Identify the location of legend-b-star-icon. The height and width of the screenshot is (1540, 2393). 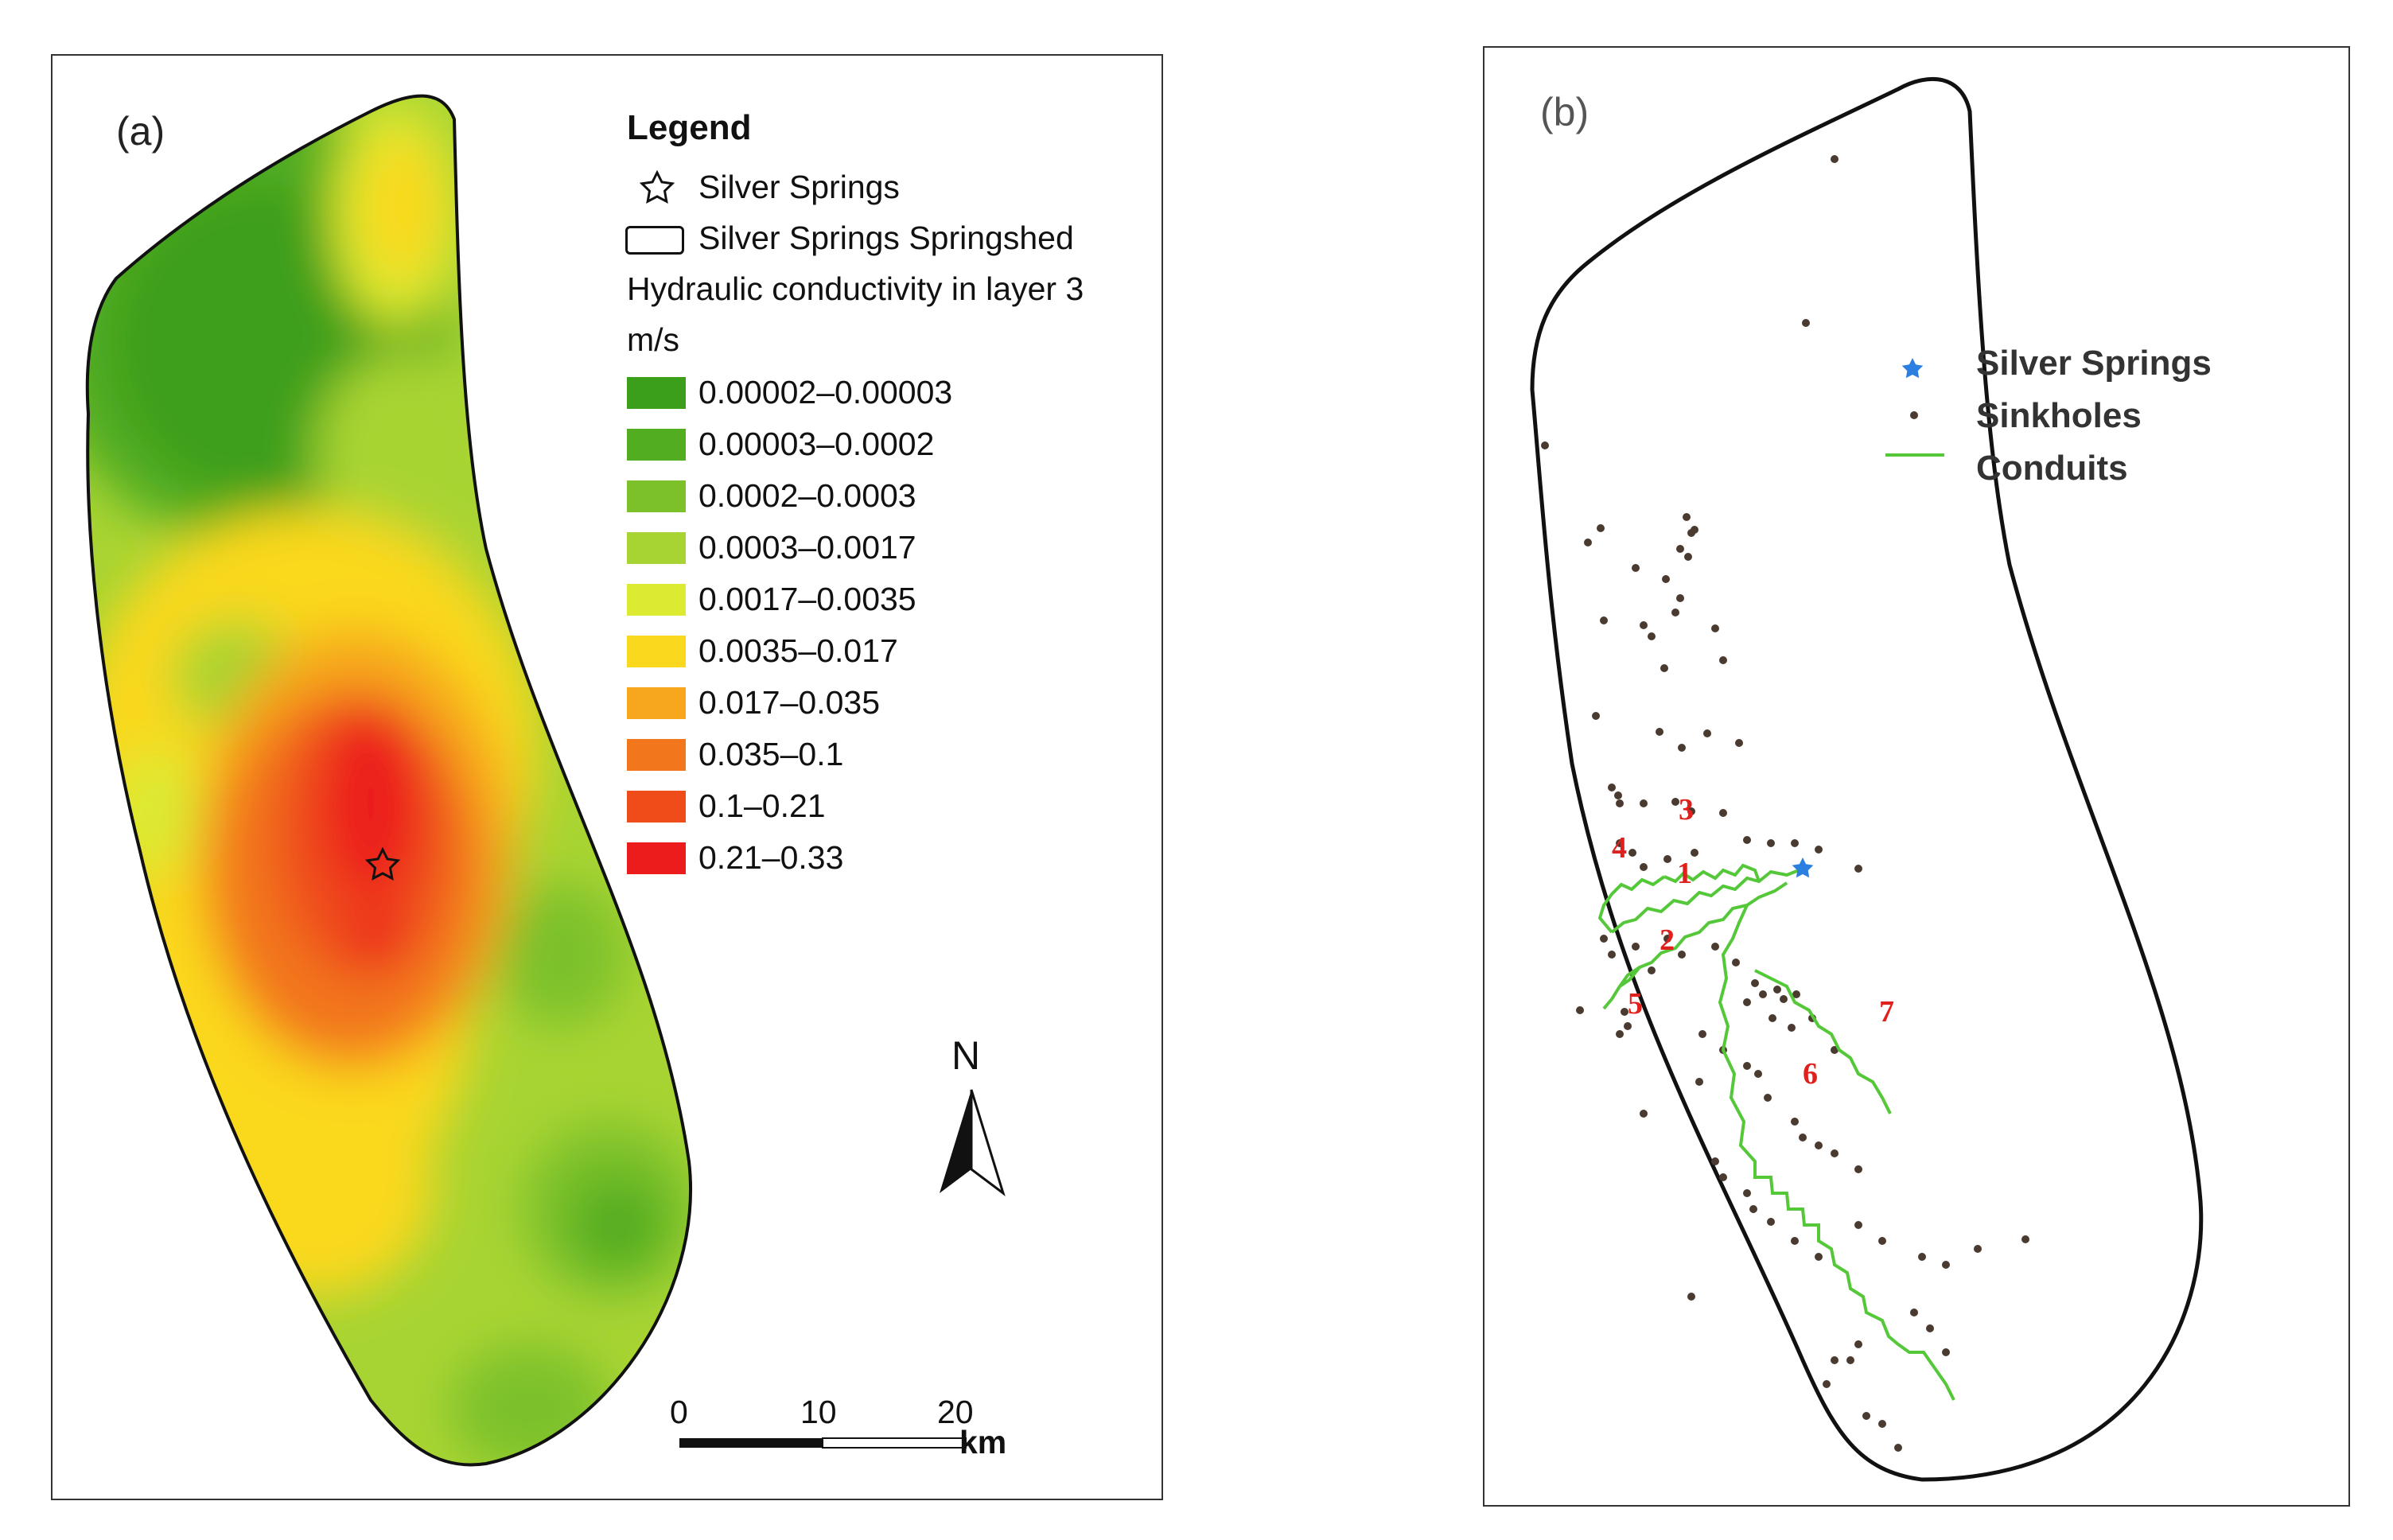
(1912, 368).